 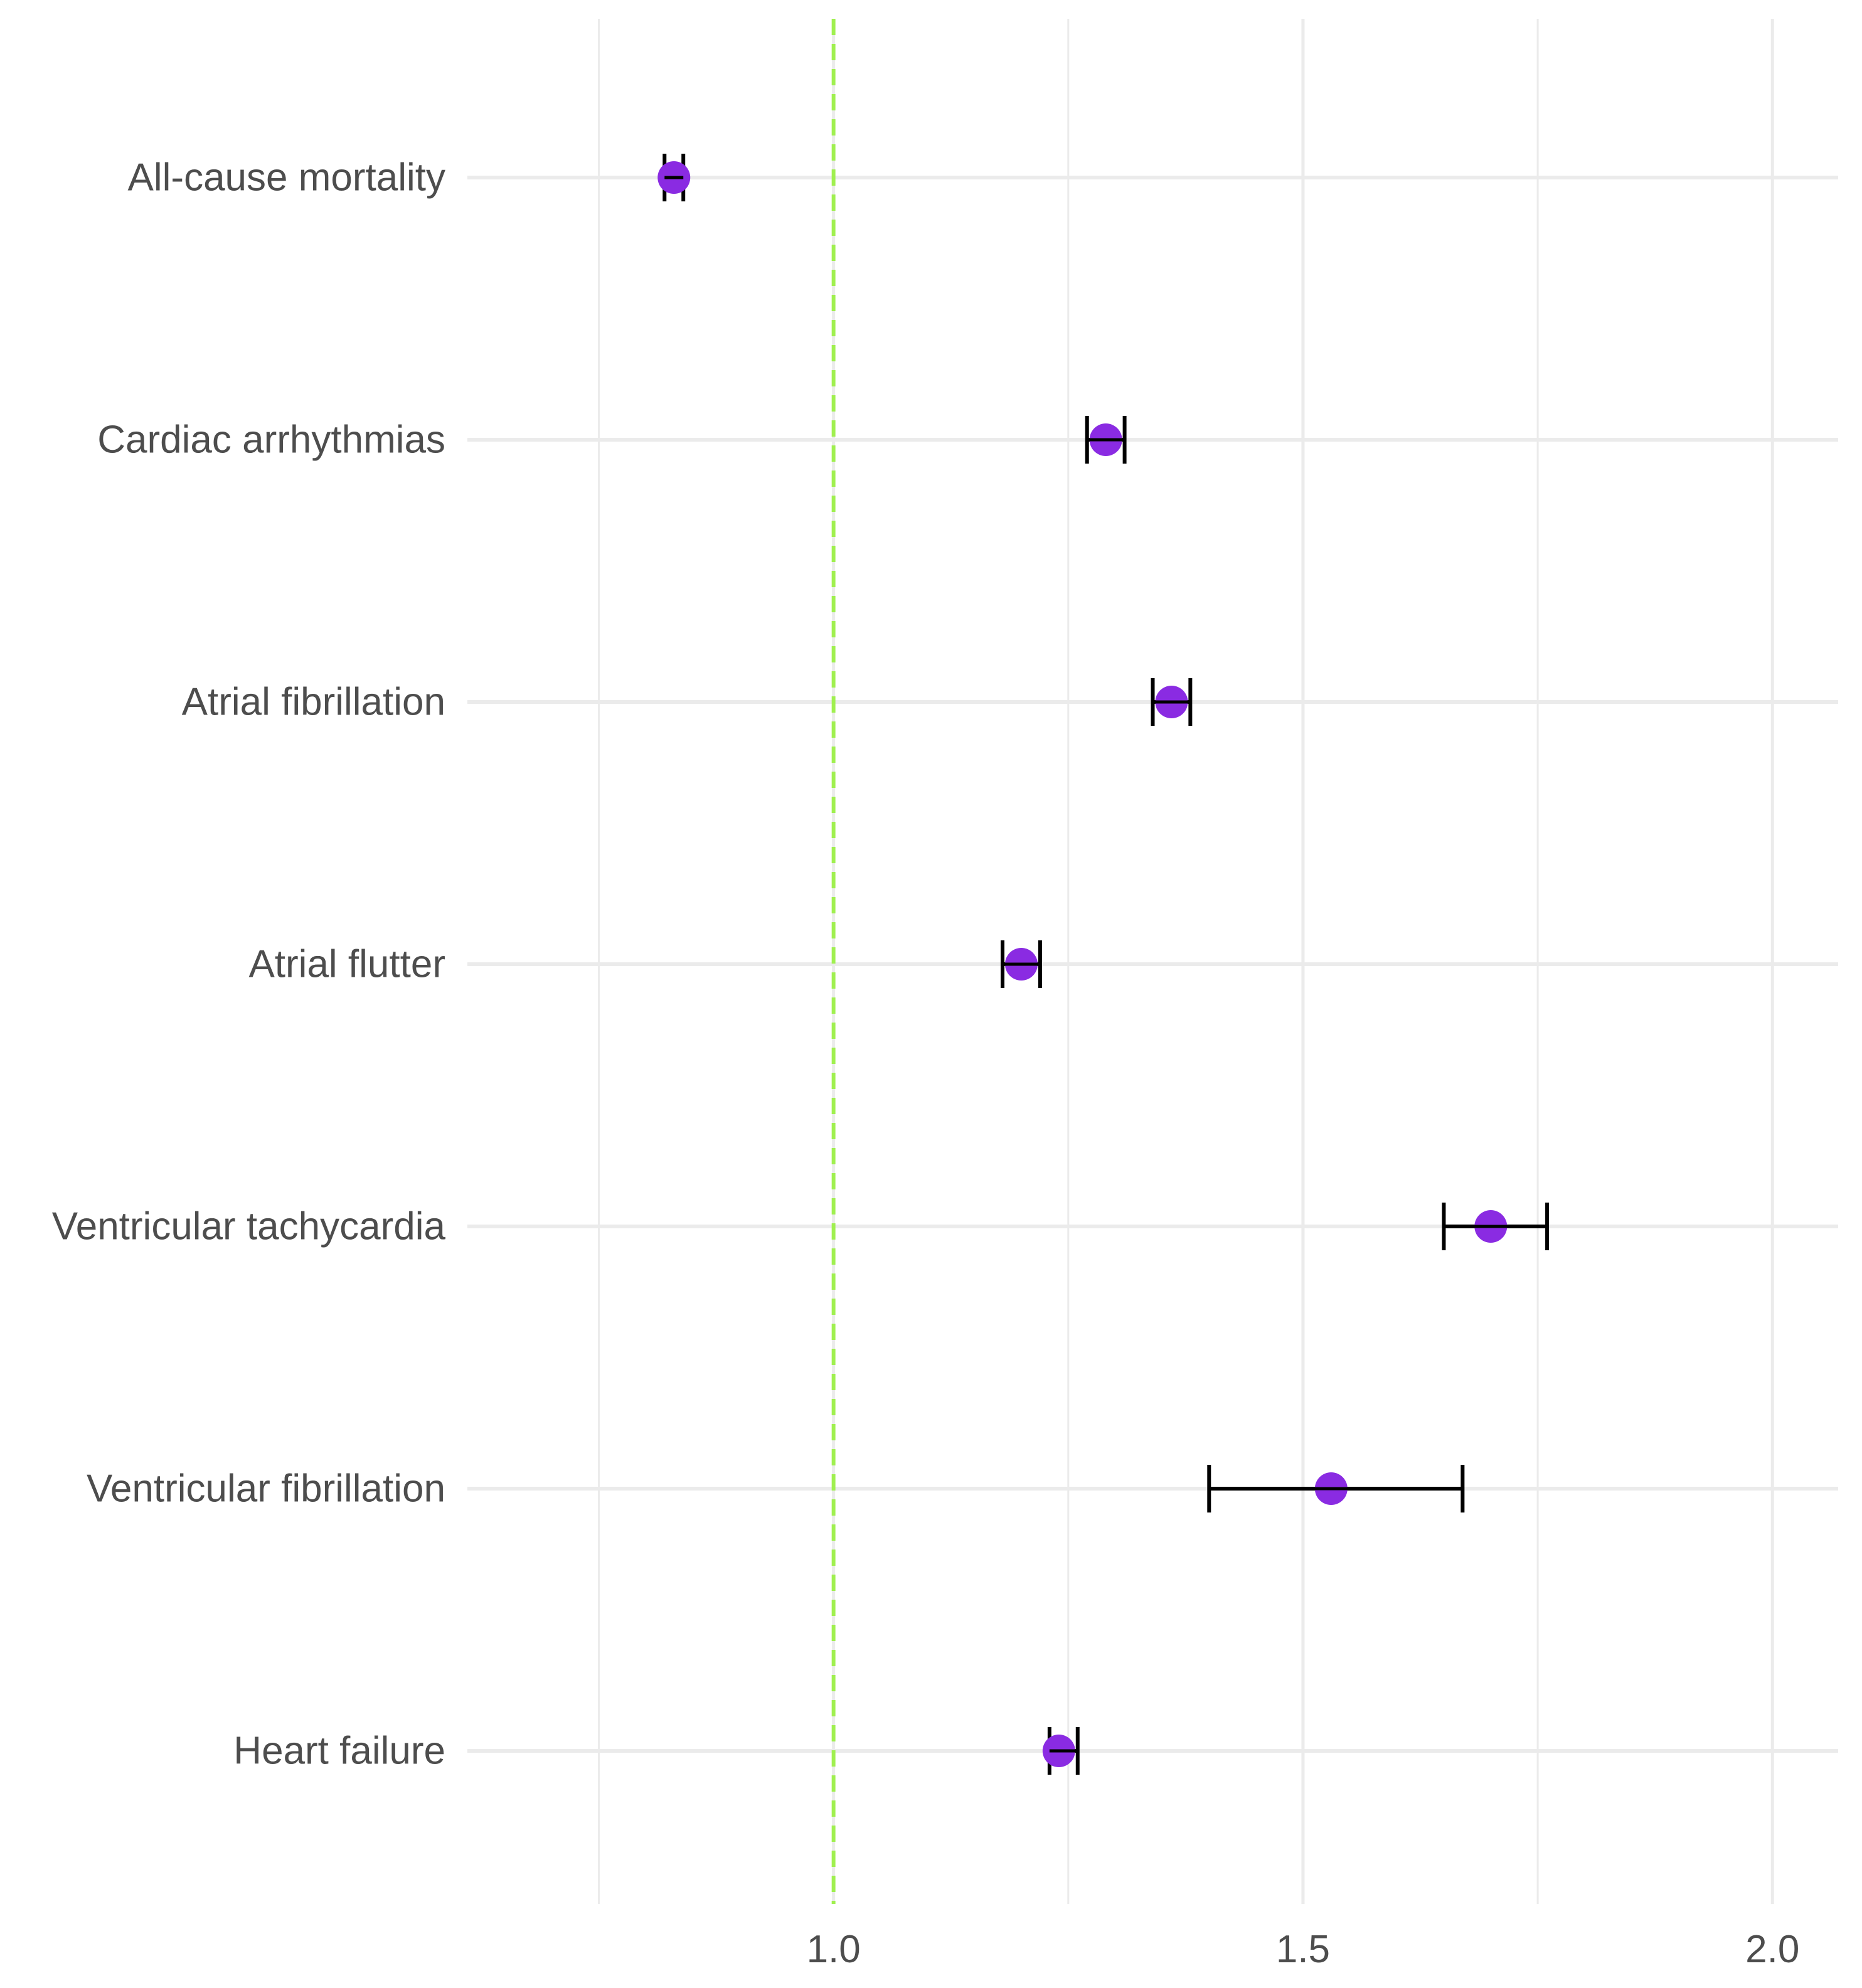 What do you see at coordinates (286, 177) in the screenshot?
I see `category-label: All-cause mortality` at bounding box center [286, 177].